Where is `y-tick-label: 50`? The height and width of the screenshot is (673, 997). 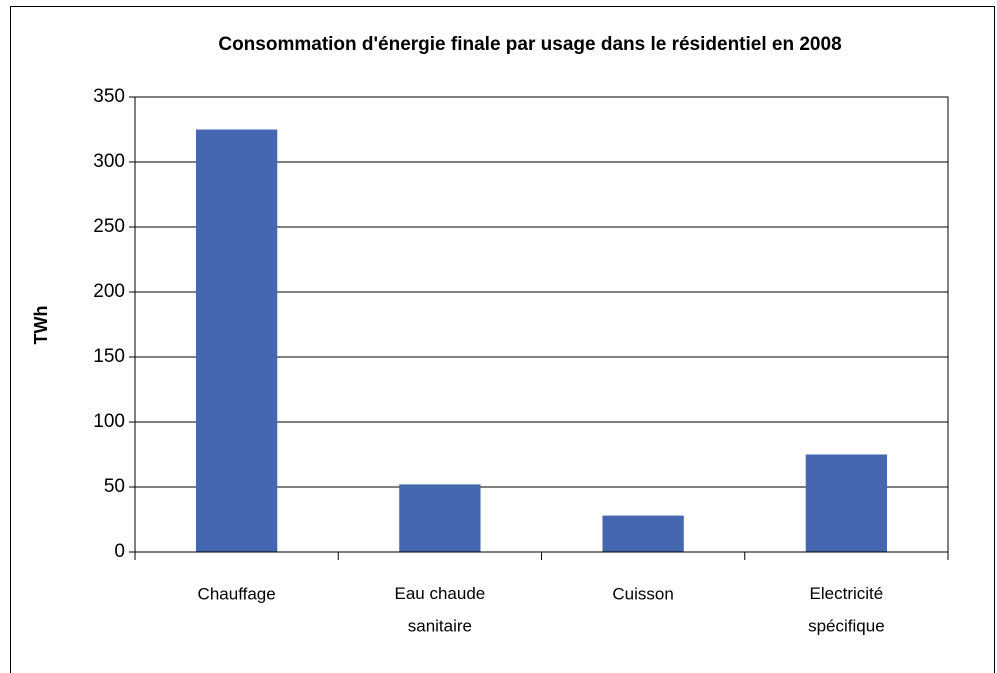 y-tick-label: 50 is located at coordinates (114, 486).